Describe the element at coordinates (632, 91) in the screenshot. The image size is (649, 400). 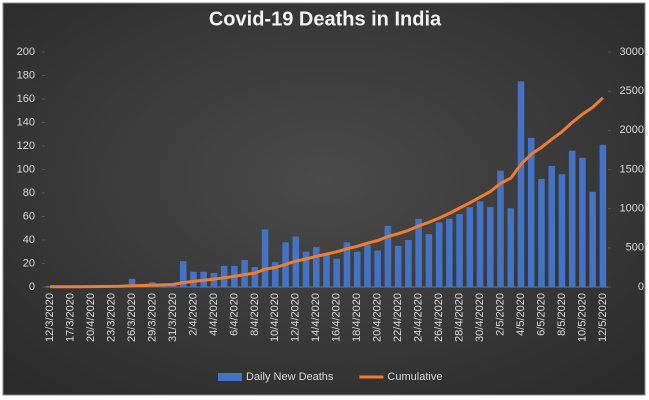
I see `y2-tick-label: 2500` at that location.